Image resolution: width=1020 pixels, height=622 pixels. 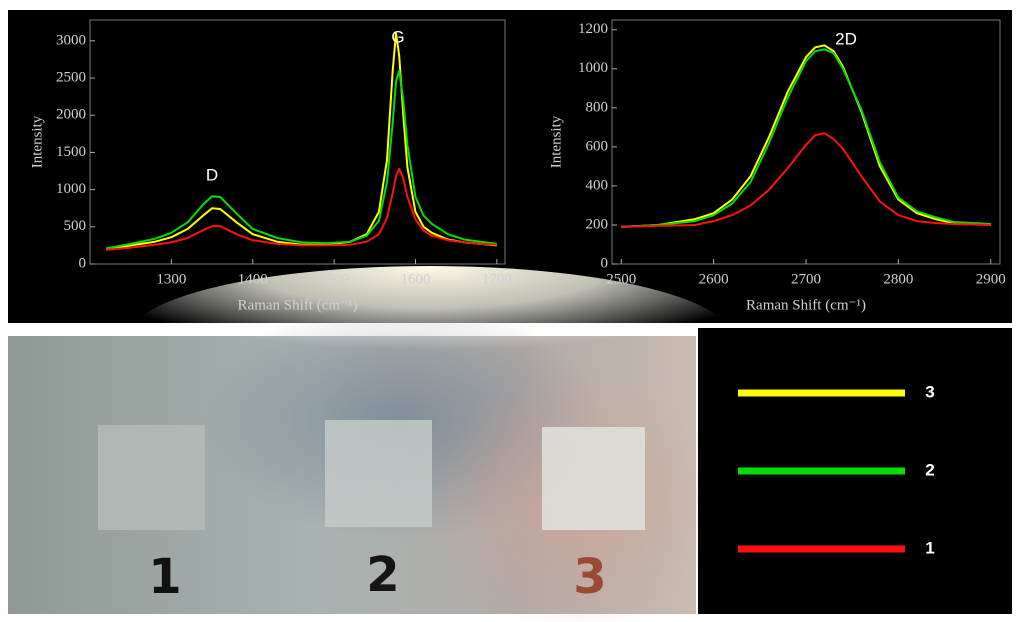 What do you see at coordinates (71, 152) in the screenshot?
I see `y-tick-label: 1500` at bounding box center [71, 152].